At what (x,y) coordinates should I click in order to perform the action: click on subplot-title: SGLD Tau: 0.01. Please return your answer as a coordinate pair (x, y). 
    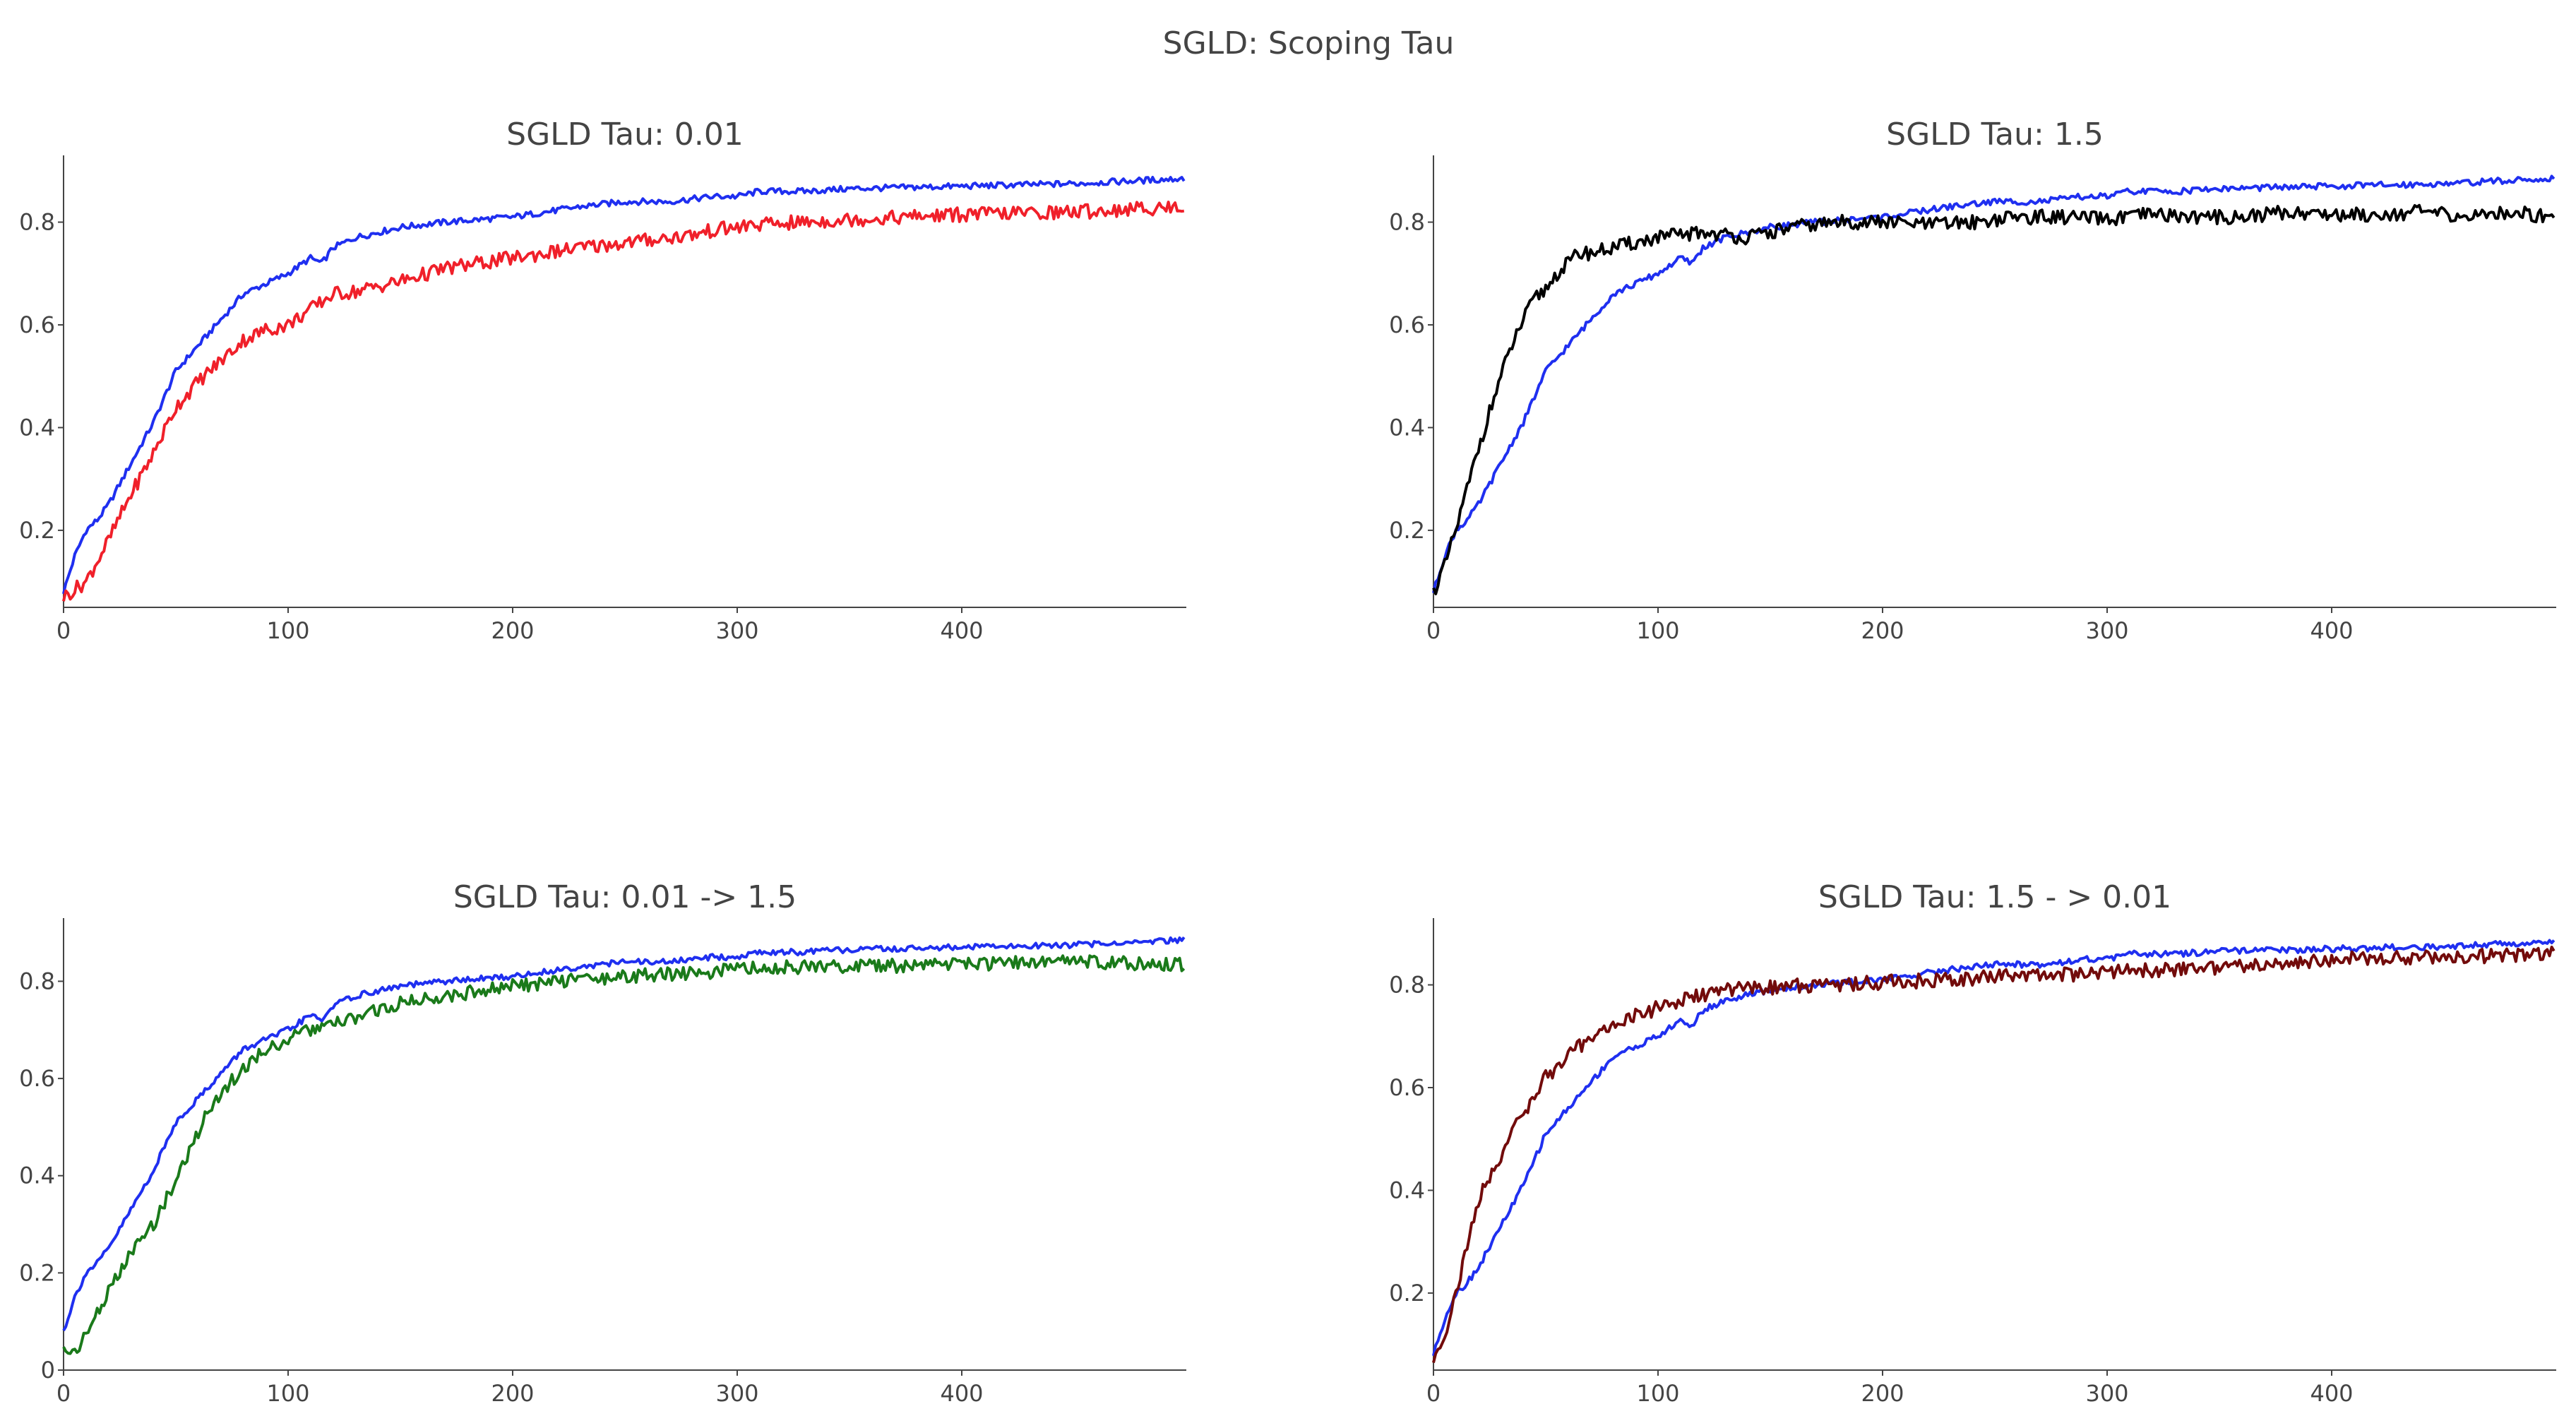
    Looking at the image, I should click on (625, 135).